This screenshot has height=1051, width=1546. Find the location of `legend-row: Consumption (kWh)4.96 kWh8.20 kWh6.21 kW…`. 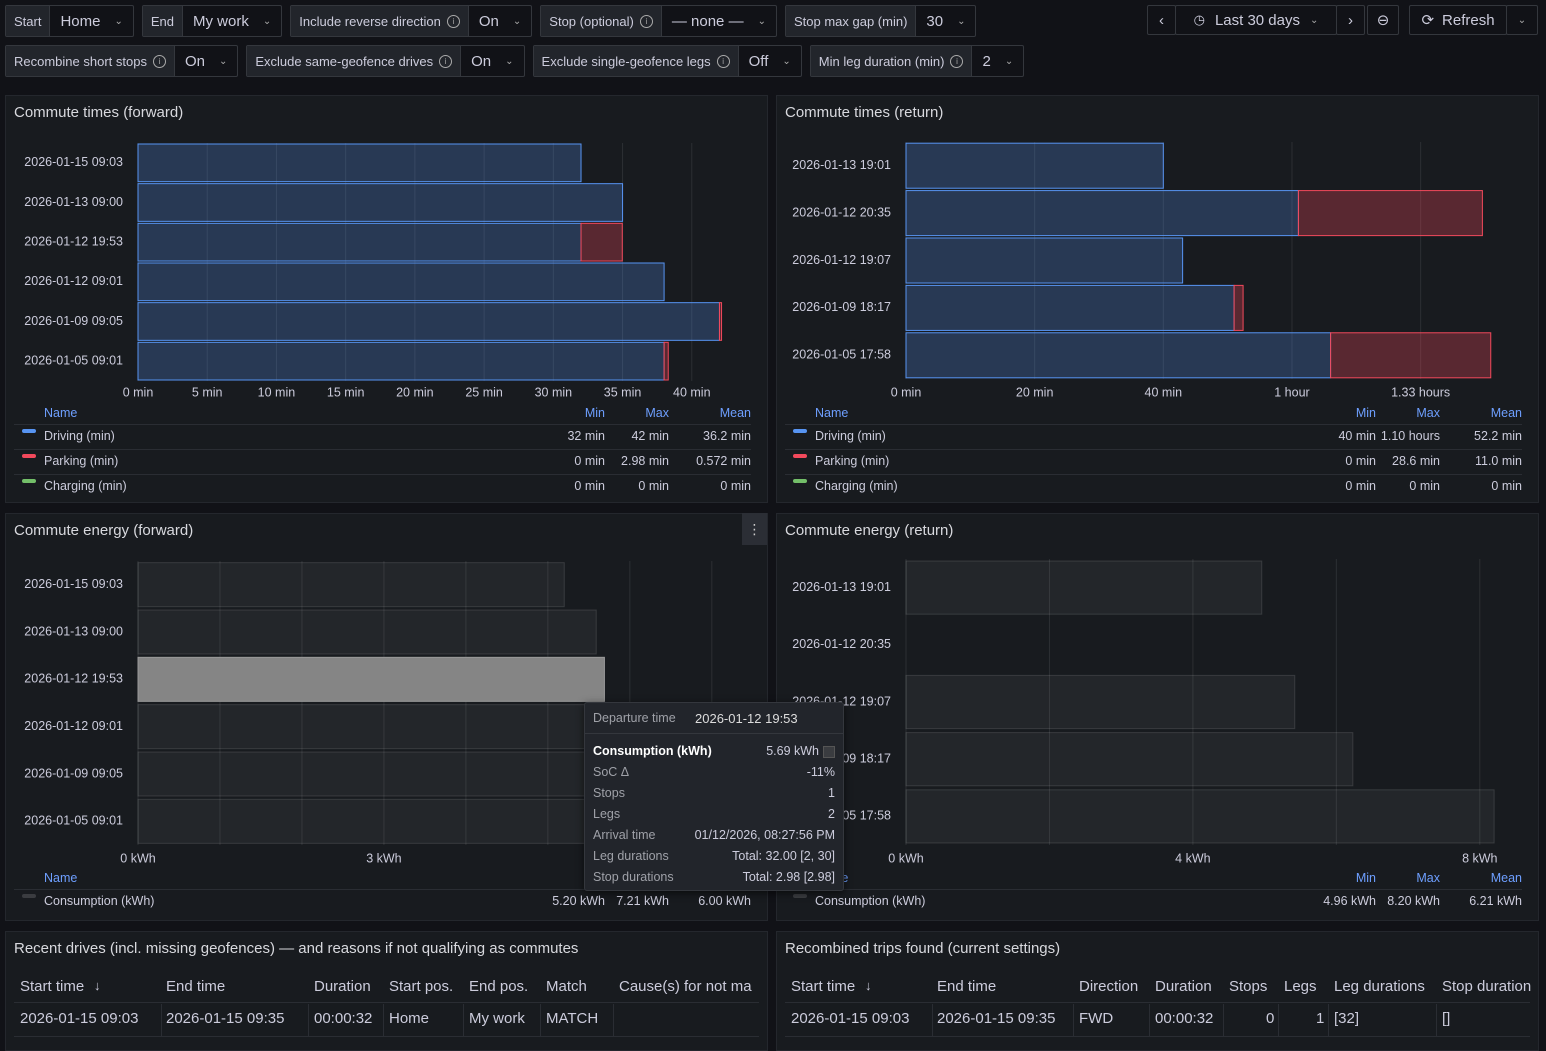

legend-row: Consumption (kWh)4.96 kWh8.20 kWh6.21 kW… is located at coordinates (1153, 901).